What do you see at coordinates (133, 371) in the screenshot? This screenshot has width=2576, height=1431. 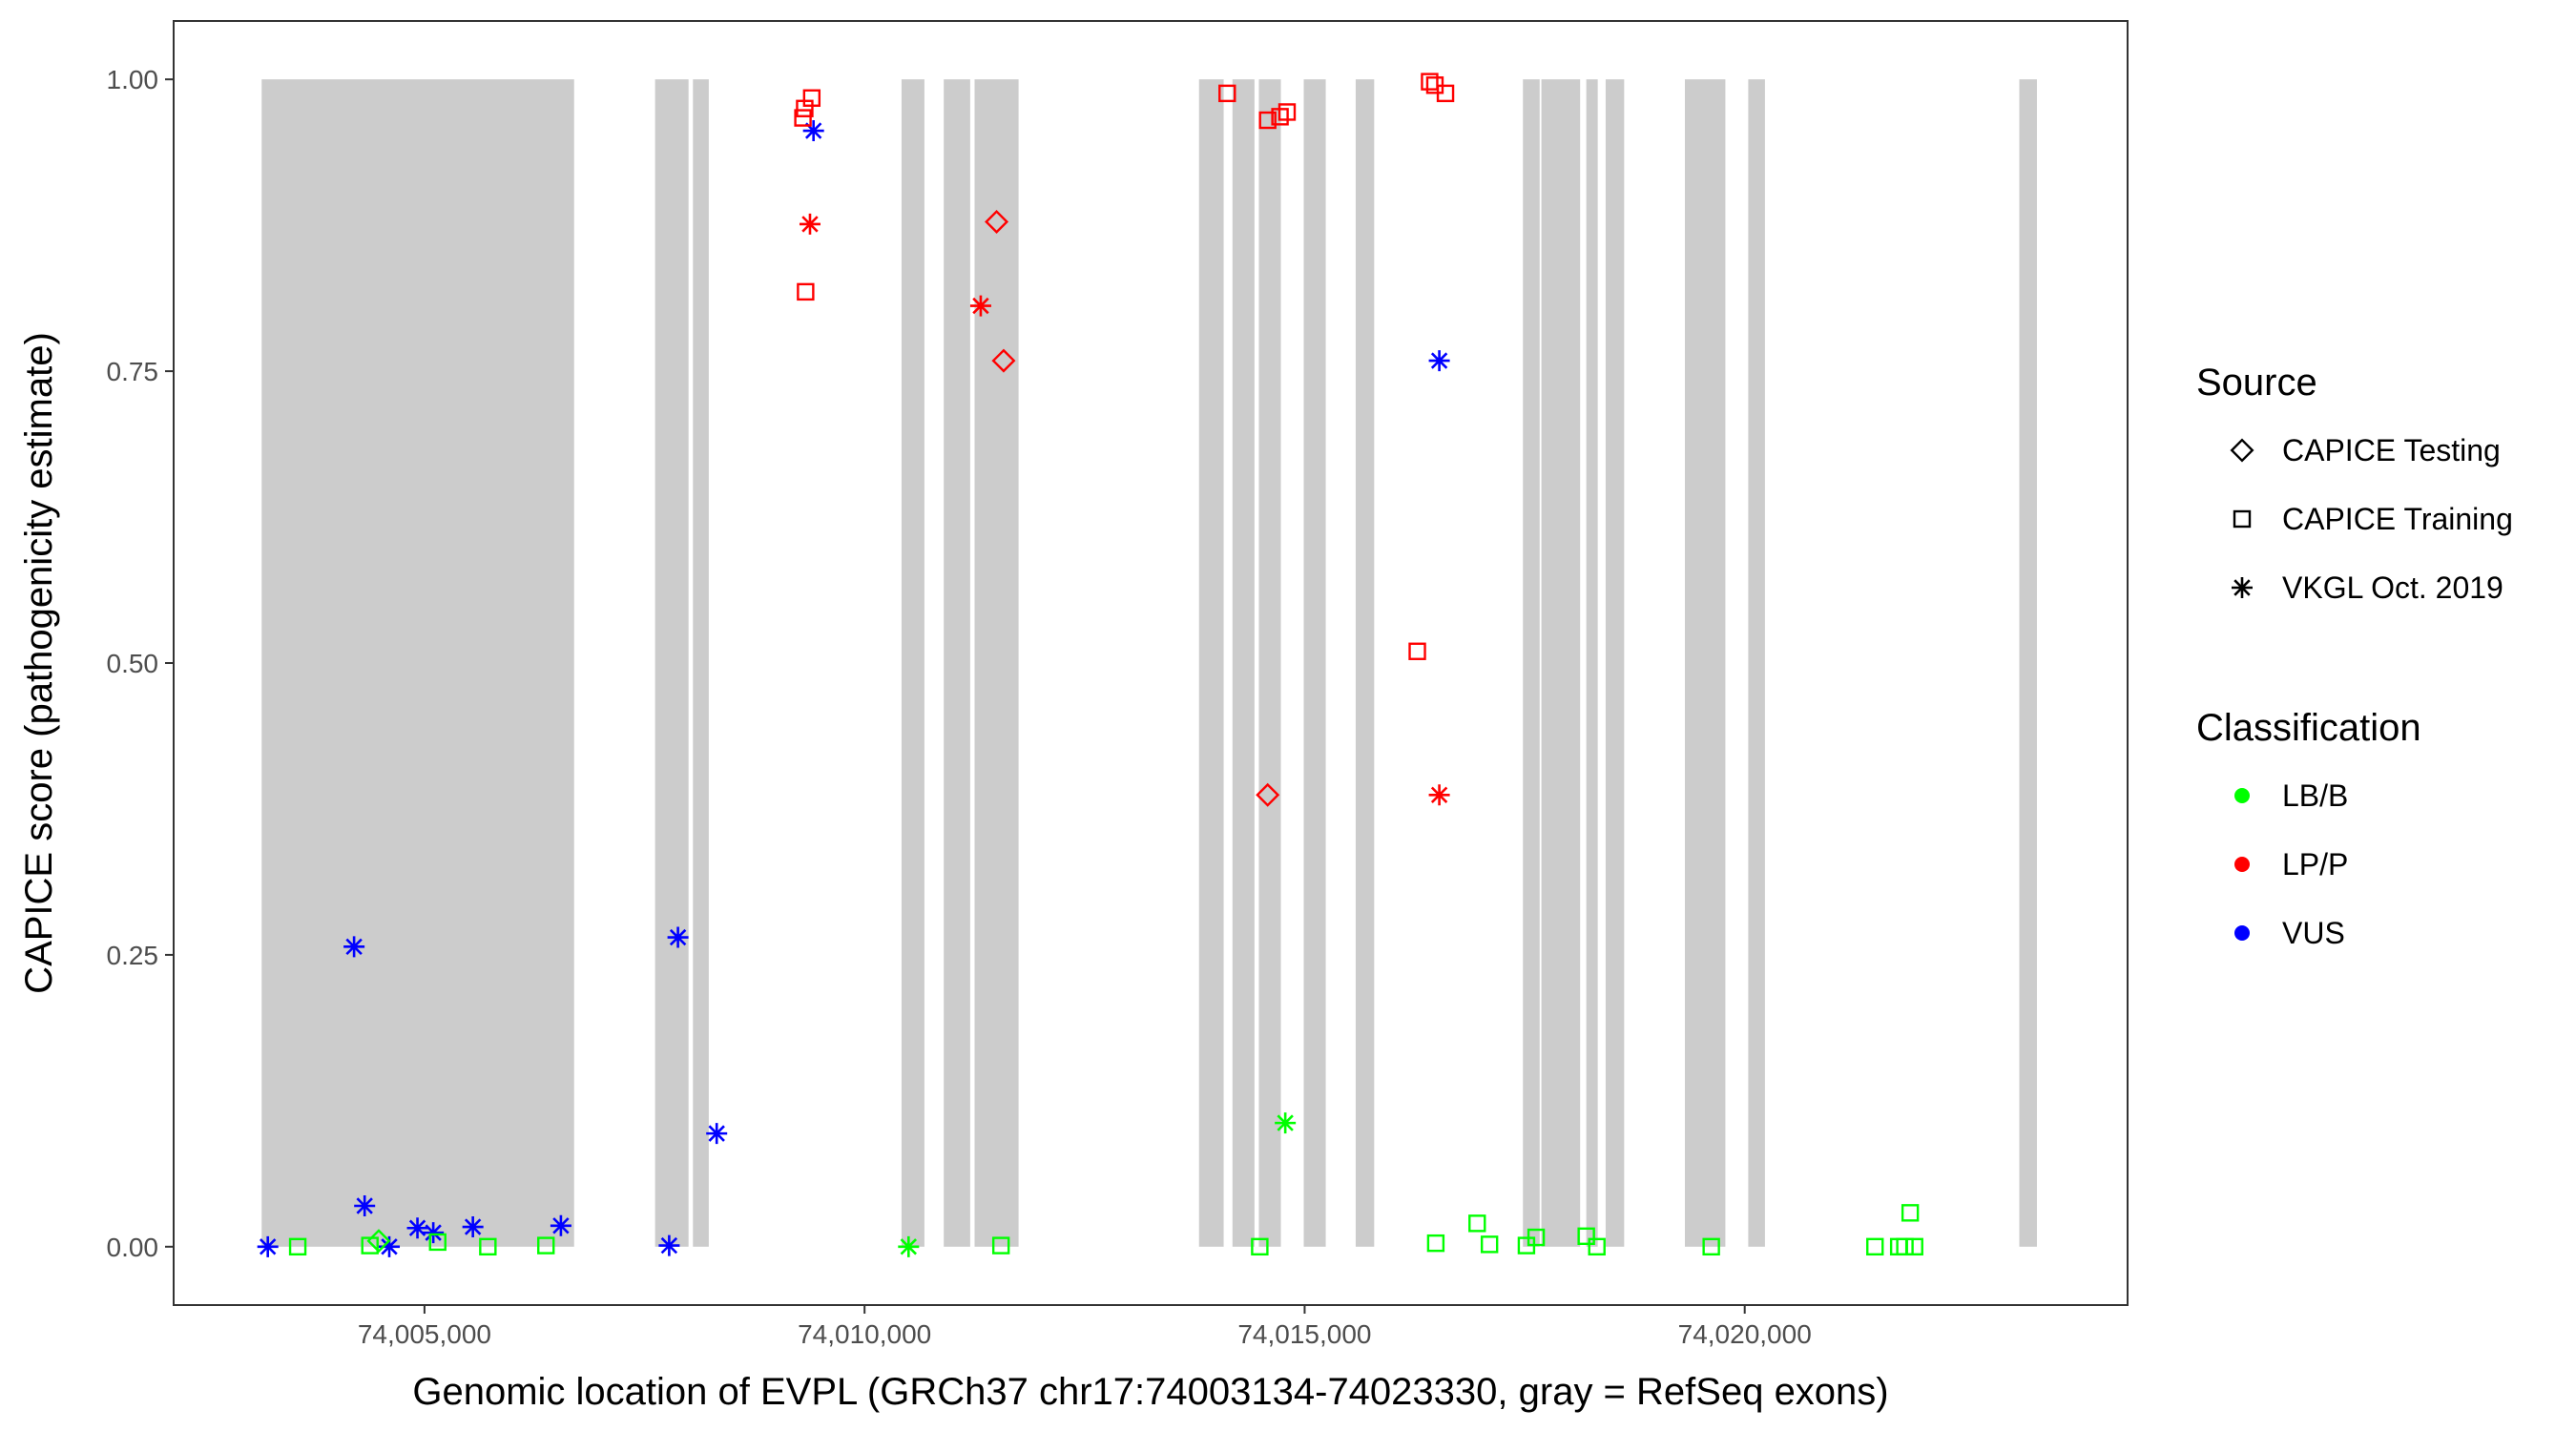 I see `y-tick-label: 0.75` at bounding box center [133, 371].